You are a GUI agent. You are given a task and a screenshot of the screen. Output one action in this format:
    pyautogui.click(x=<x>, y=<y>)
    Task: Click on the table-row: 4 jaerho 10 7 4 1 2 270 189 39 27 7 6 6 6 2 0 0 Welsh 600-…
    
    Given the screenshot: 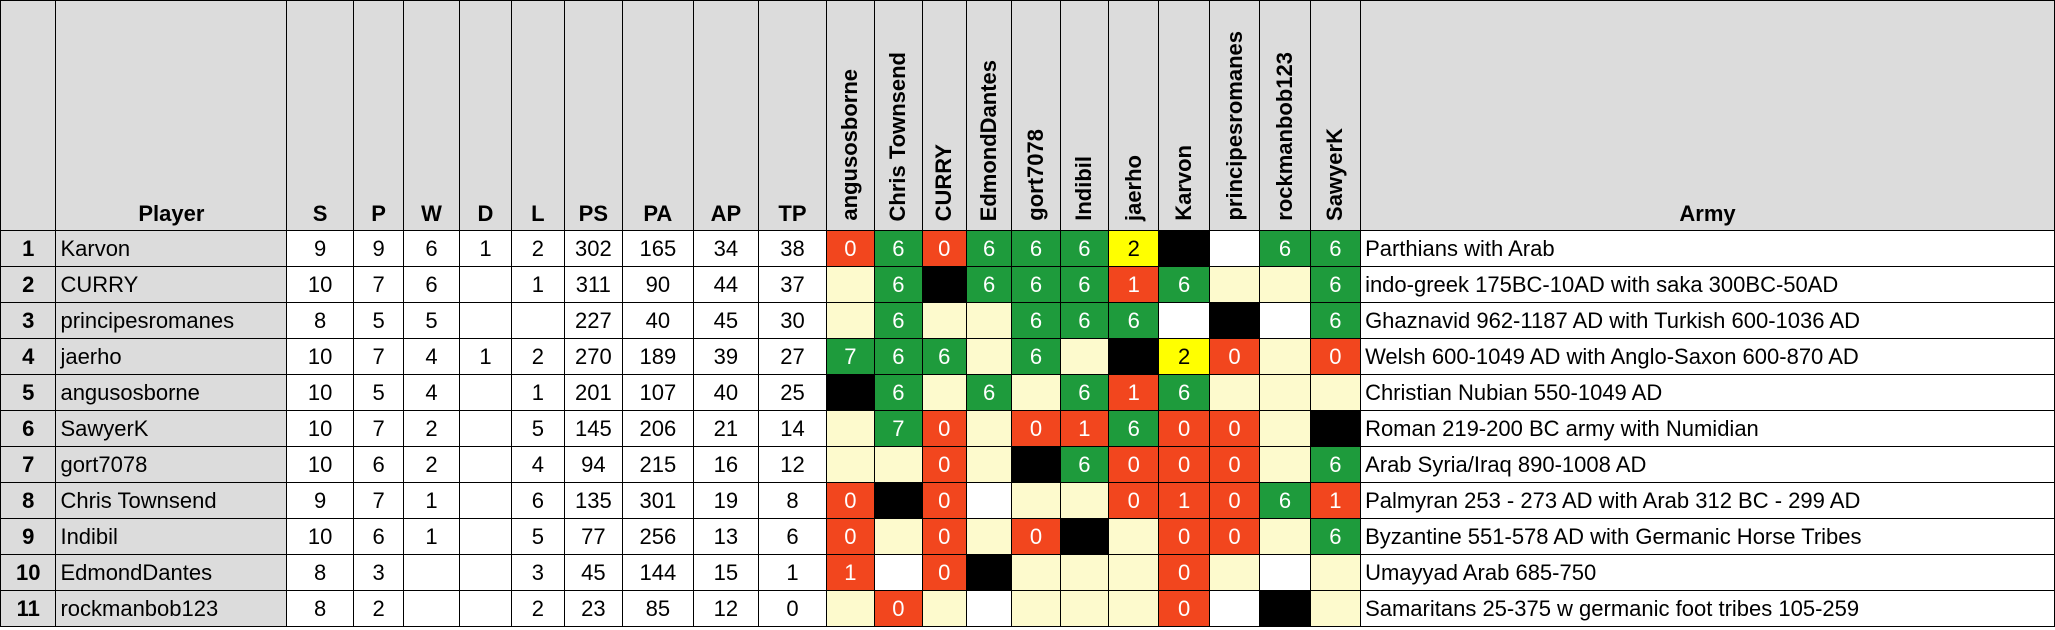 What is the action you would take?
    pyautogui.click(x=1027, y=356)
    